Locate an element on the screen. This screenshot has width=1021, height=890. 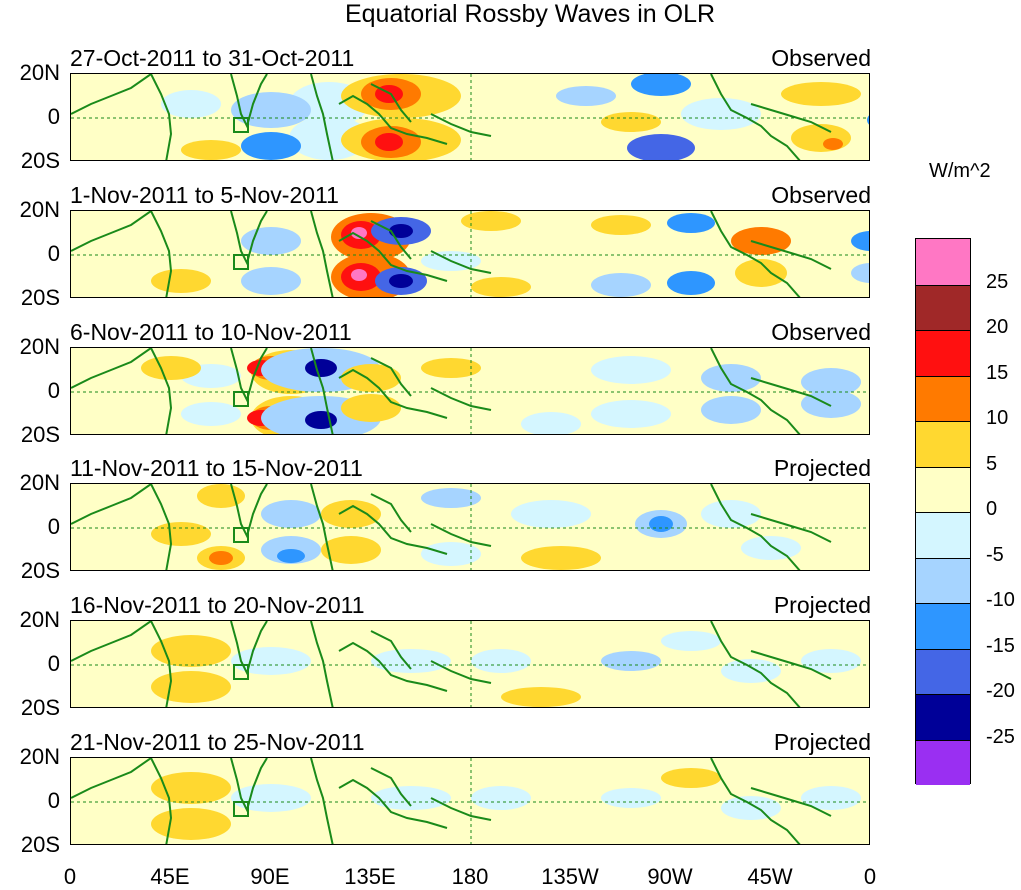
lat-label-20s: 20S is located at coordinates (40, 707).